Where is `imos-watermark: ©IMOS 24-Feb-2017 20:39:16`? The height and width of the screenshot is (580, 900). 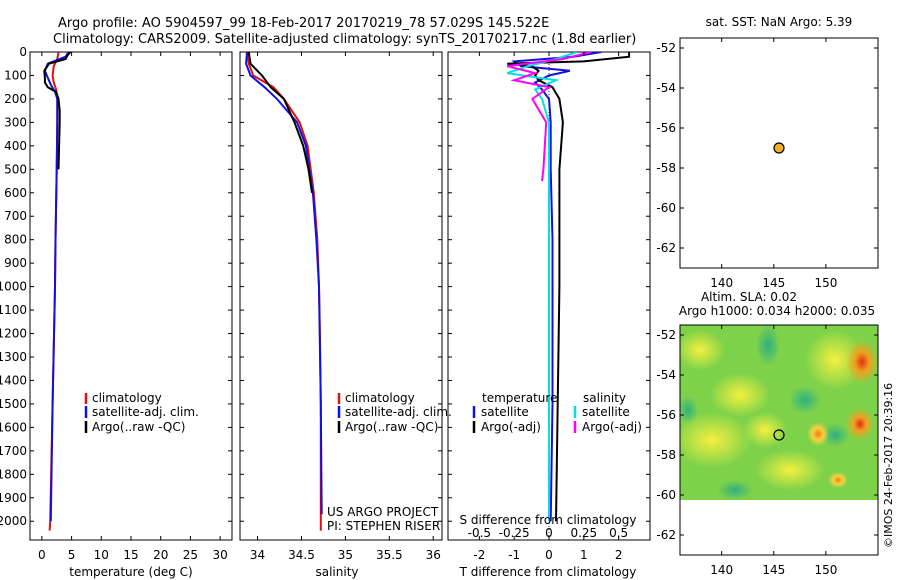
imos-watermark: ©IMOS 24-Feb-2017 20:39:16 is located at coordinates (888, 465).